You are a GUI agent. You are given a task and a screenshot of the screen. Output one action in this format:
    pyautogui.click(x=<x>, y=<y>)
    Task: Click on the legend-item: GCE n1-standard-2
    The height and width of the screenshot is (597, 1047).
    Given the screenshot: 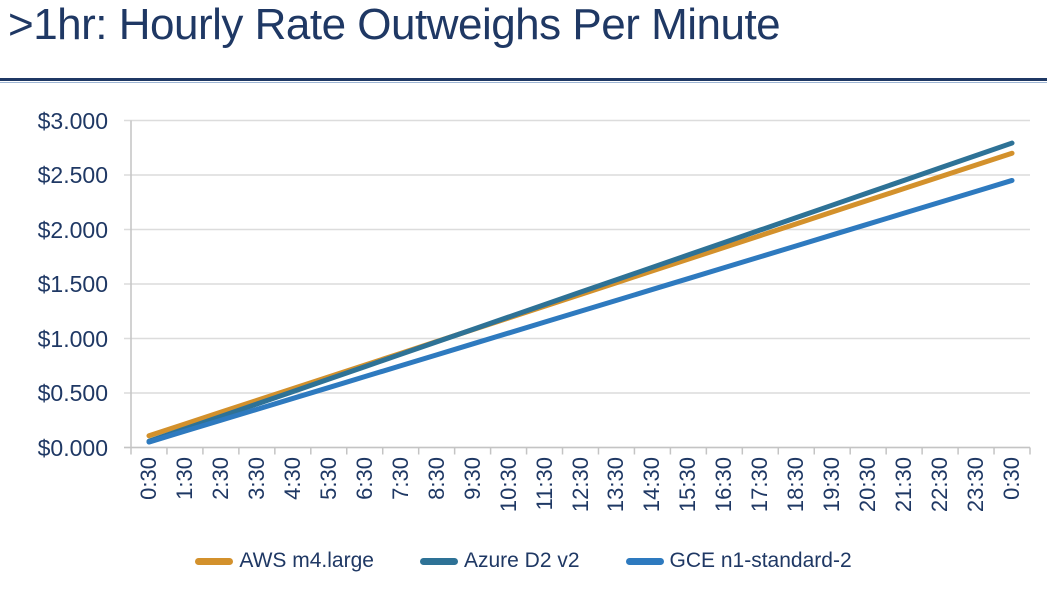 What is the action you would take?
    pyautogui.click(x=738, y=561)
    